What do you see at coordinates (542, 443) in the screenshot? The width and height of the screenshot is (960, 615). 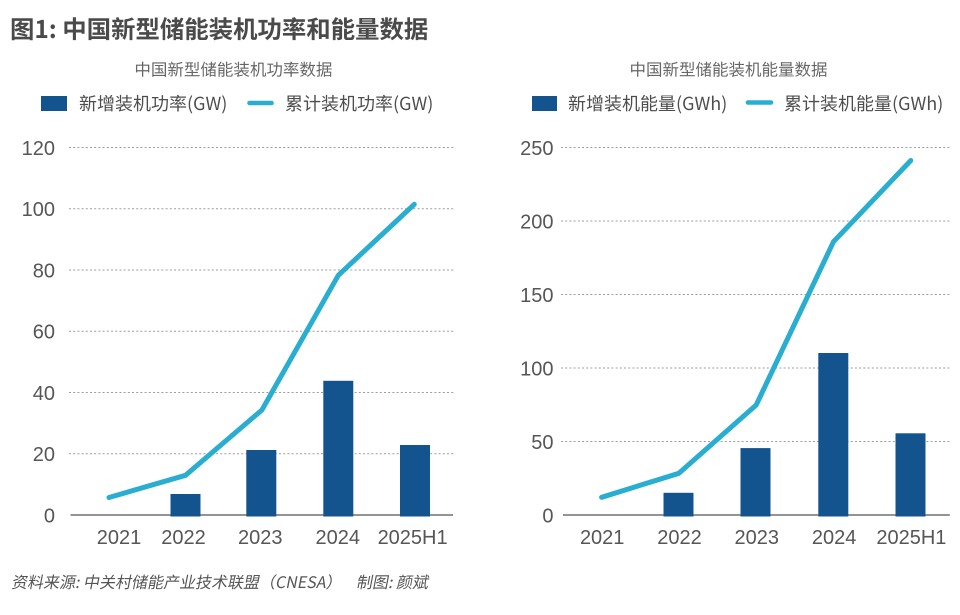 I see `svg-text: 50` at bounding box center [542, 443].